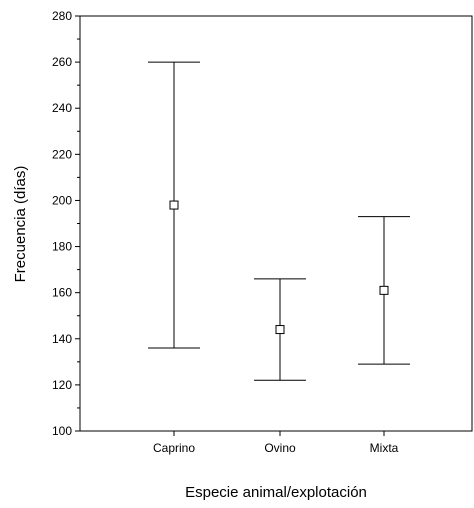 The width and height of the screenshot is (474, 508). Describe the element at coordinates (280, 448) in the screenshot. I see `x-tick-label: Ovino` at that location.